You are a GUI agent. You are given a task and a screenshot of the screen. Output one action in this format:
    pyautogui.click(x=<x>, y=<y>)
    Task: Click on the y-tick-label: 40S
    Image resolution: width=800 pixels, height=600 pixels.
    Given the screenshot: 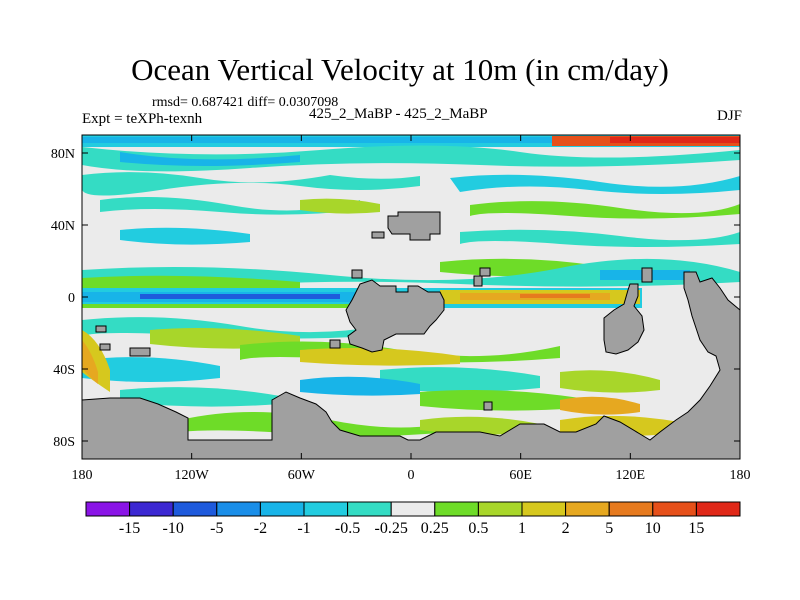 What is the action you would take?
    pyautogui.click(x=64, y=370)
    